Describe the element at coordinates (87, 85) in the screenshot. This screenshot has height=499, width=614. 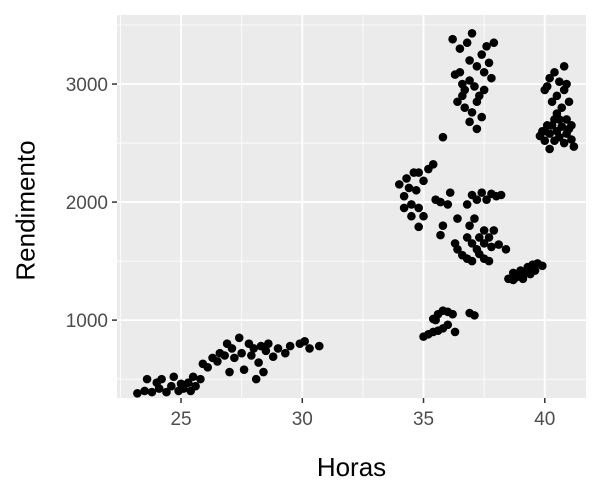
I see `y-tick-label: 3000` at that location.